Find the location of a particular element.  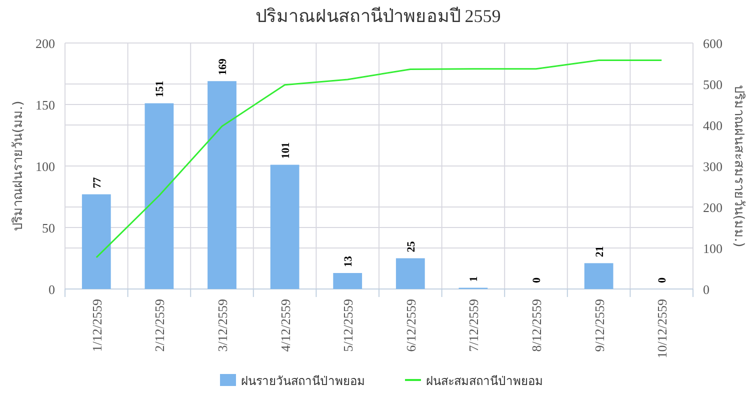

y-tick-label: 100 is located at coordinates (45, 166).